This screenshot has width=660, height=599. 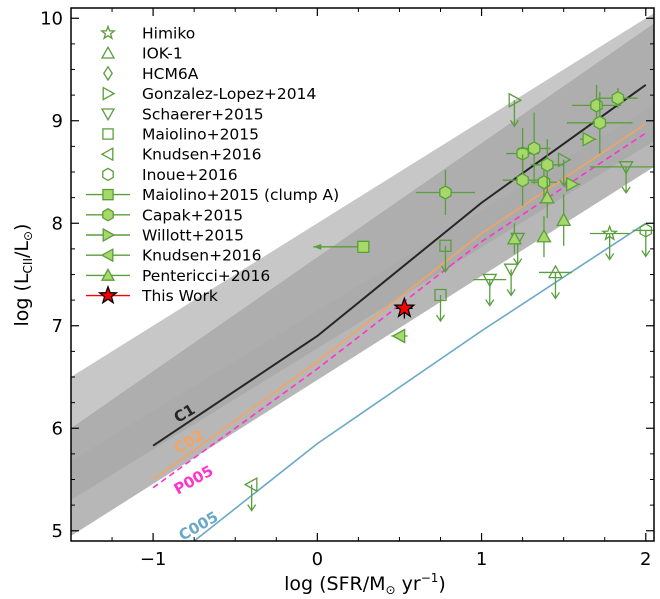 I want to click on legend-label: Inoue+2016, so click(x=190, y=175).